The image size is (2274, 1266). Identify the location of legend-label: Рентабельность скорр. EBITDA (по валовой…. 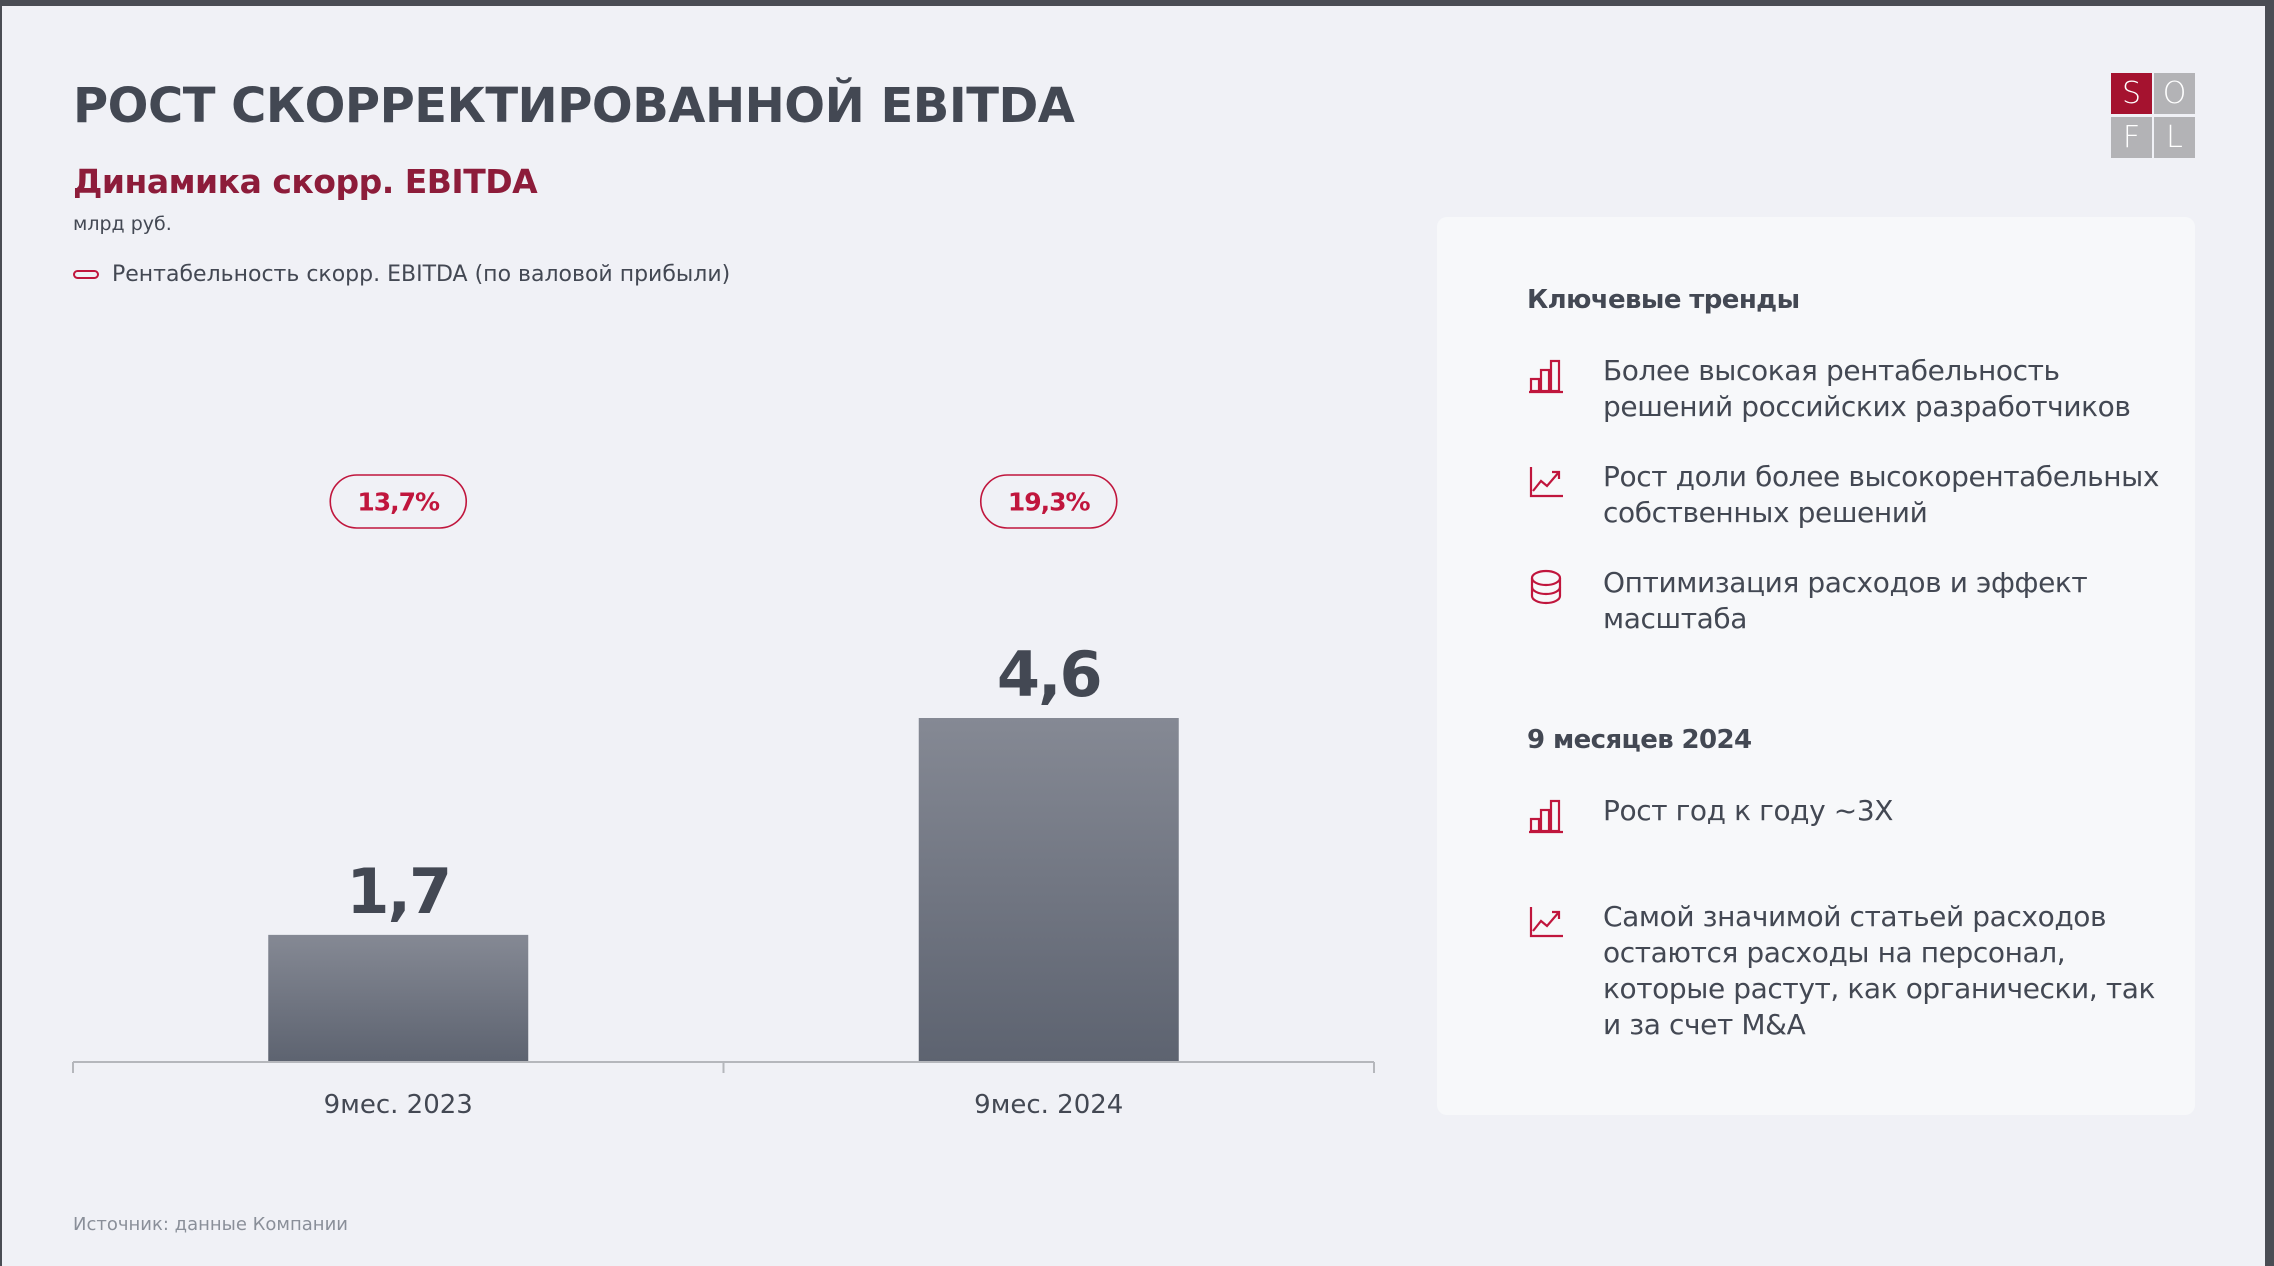
(421, 274).